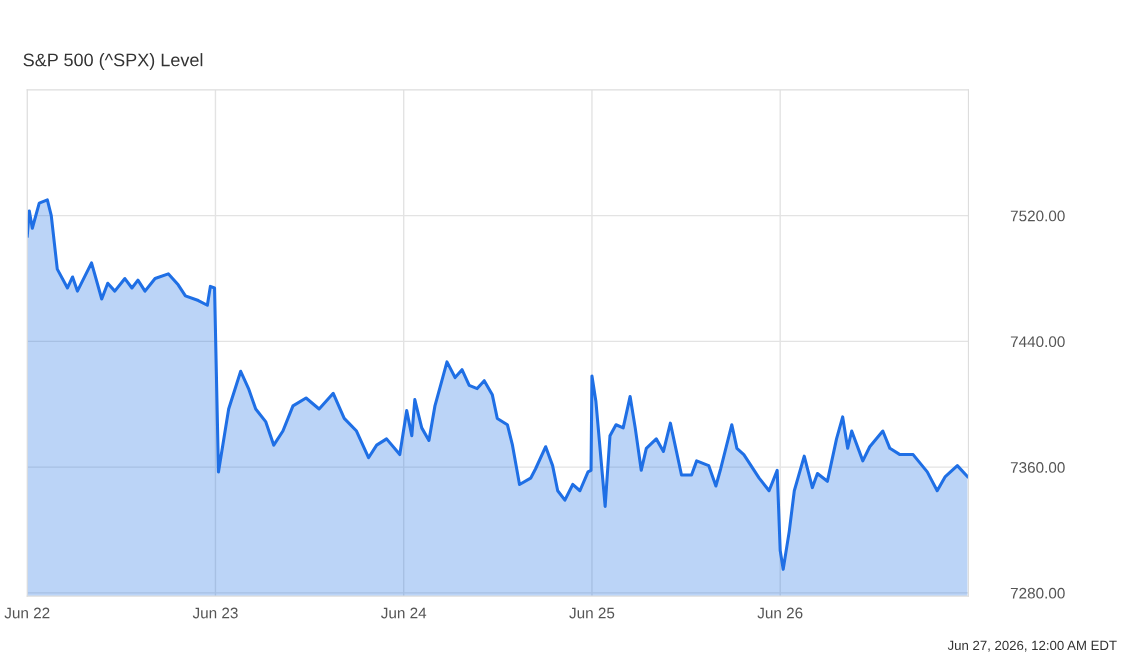  Describe the element at coordinates (215, 613) in the screenshot. I see `x-tick-label: Jun 23` at that location.